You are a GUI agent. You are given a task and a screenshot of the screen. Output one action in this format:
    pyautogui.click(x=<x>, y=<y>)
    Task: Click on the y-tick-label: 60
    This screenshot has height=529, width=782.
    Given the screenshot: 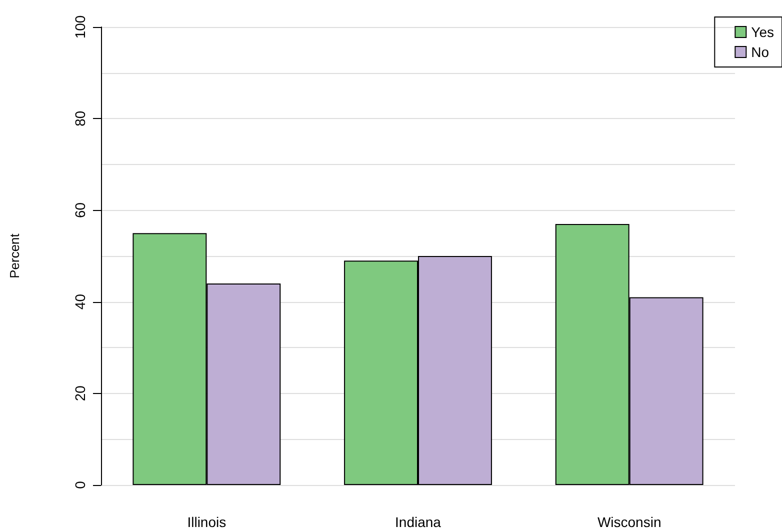 What is the action you would take?
    pyautogui.click(x=80, y=210)
    